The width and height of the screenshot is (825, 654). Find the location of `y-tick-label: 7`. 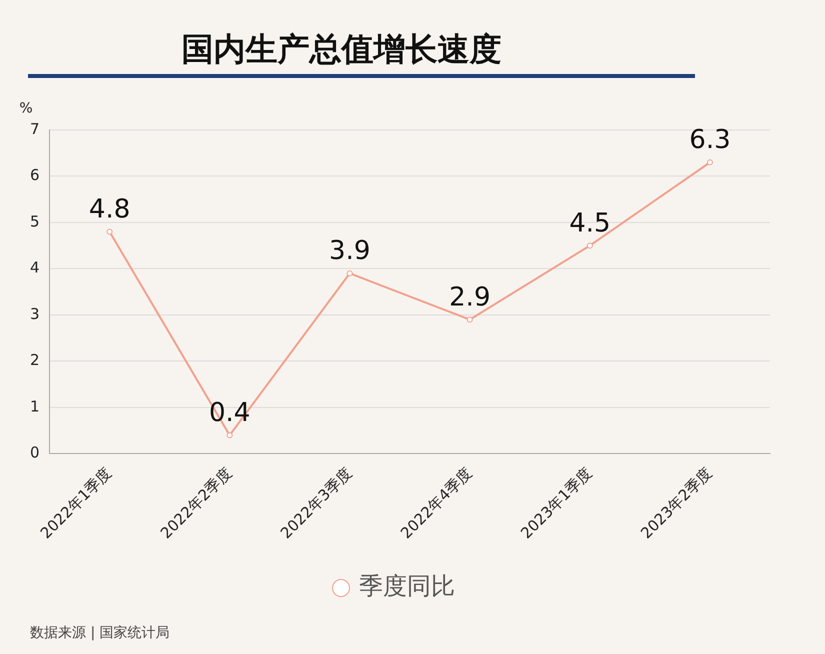

y-tick-label: 7 is located at coordinates (35, 129).